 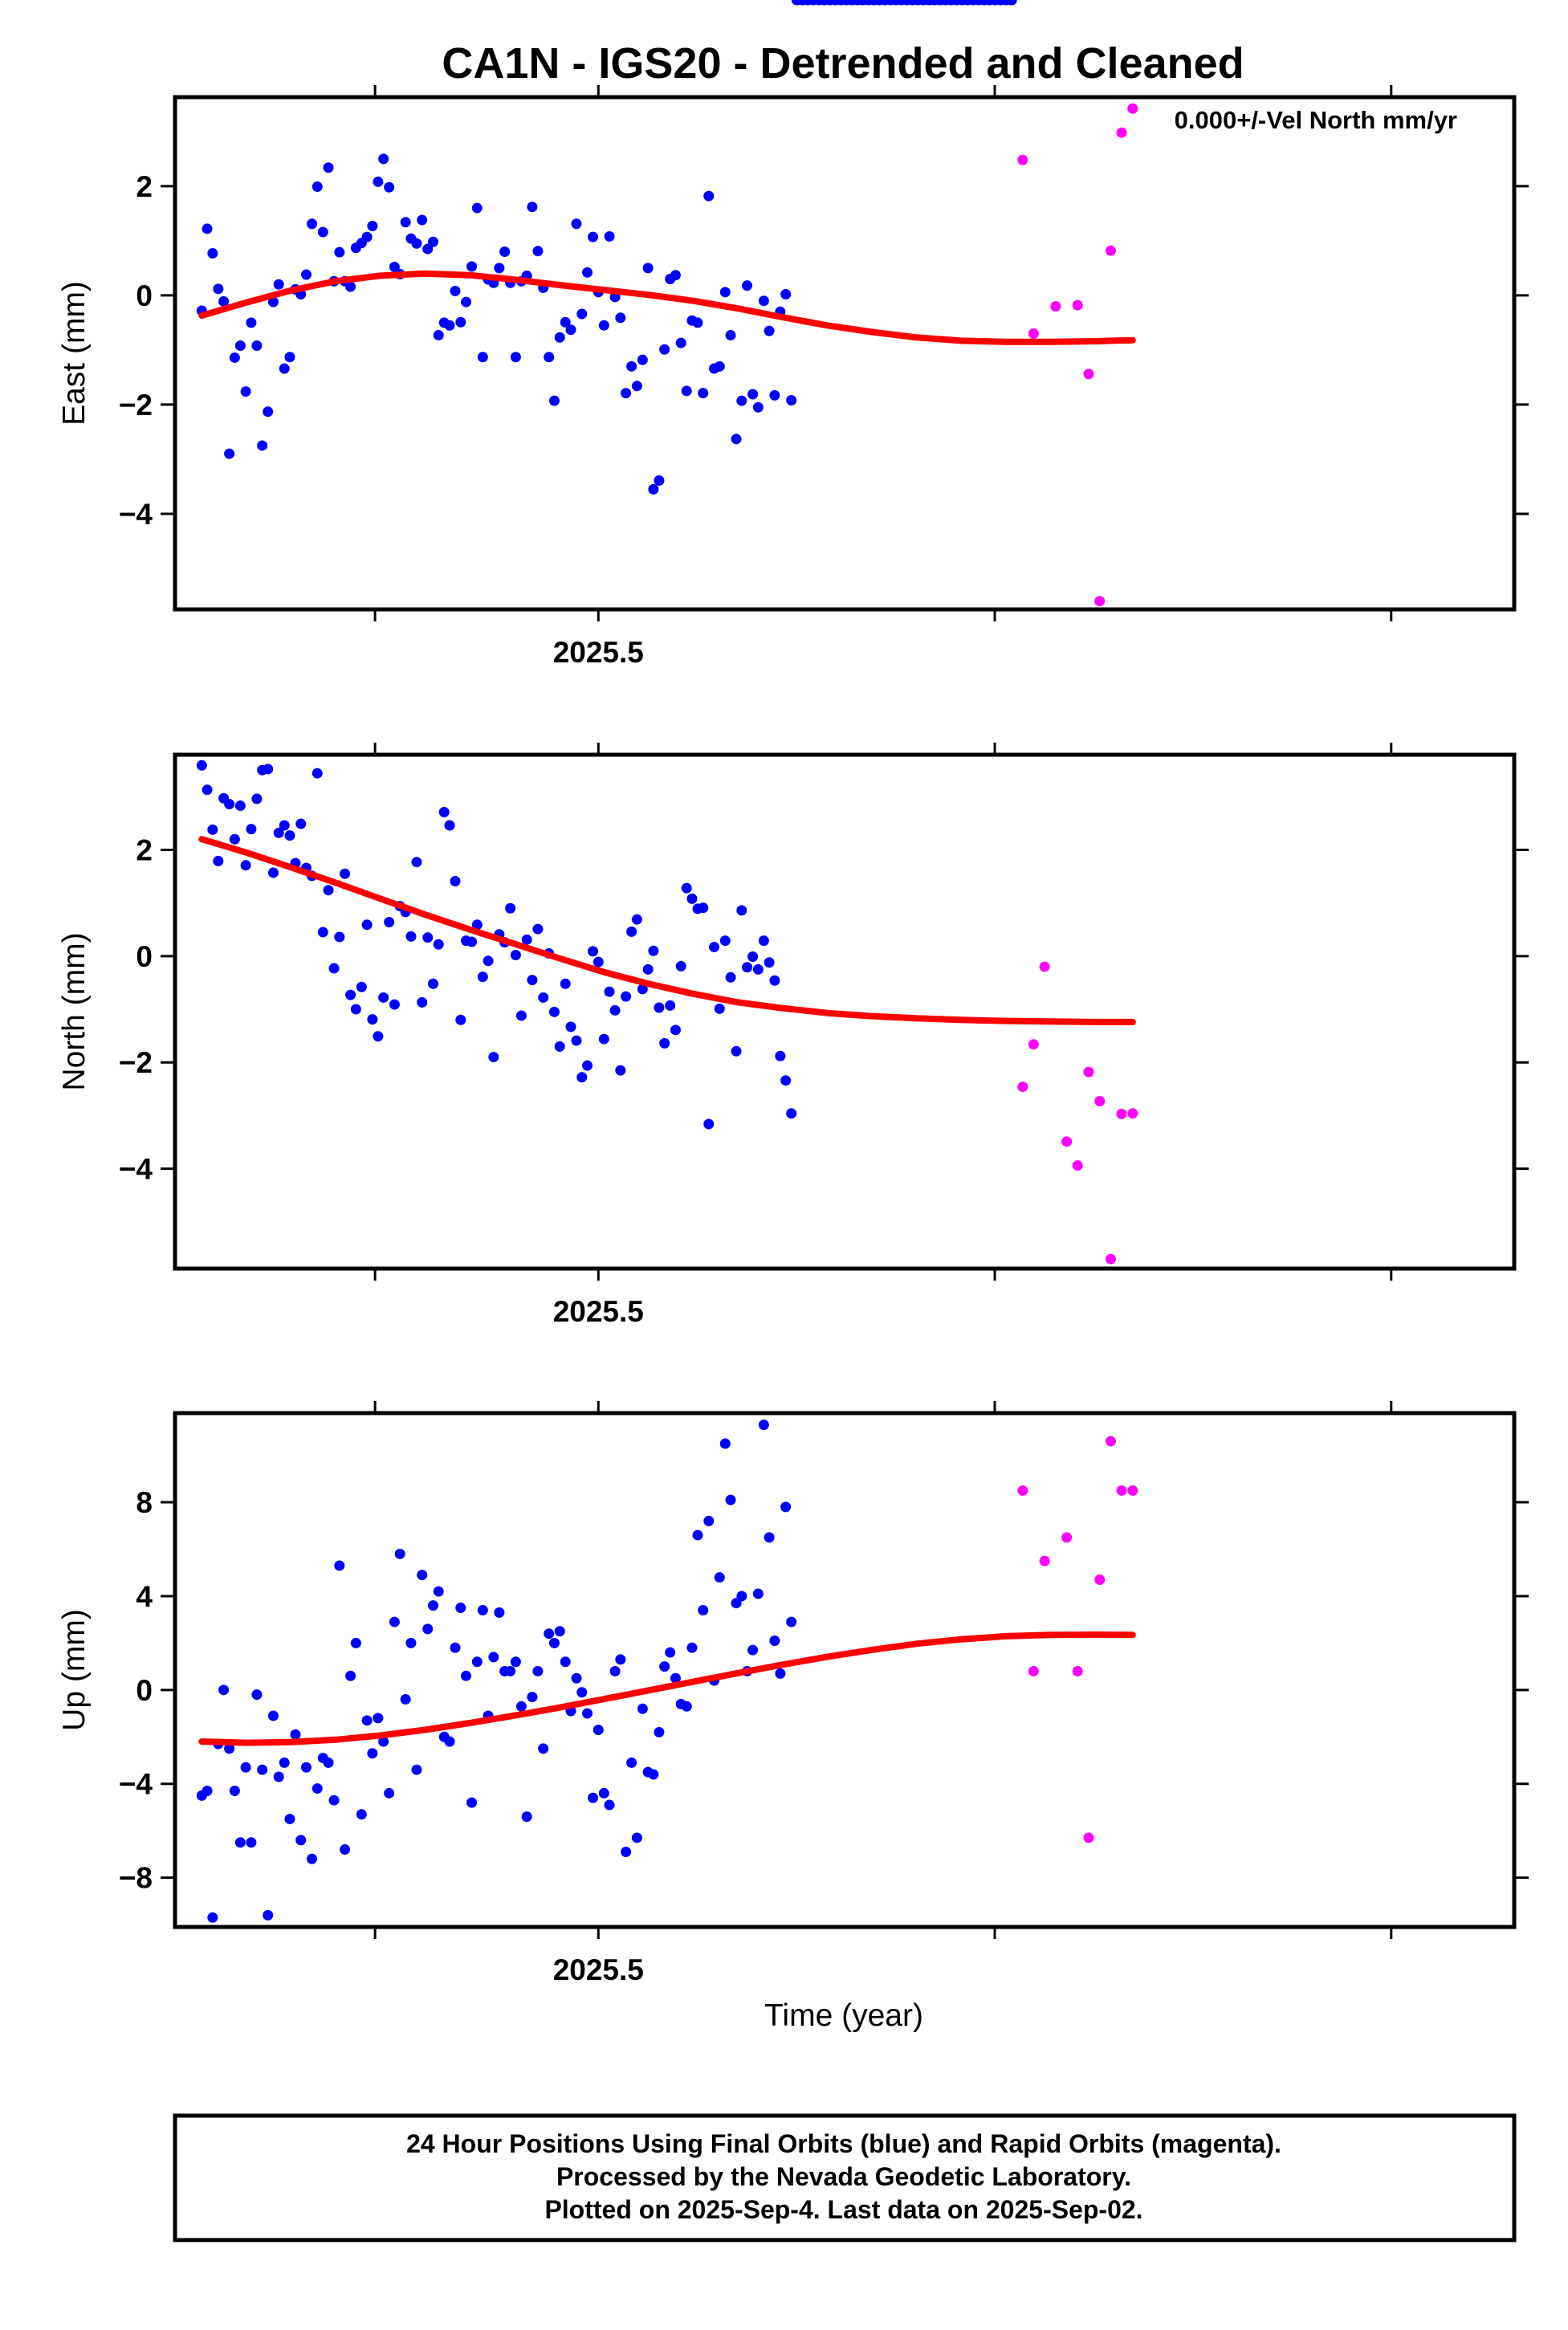 What do you see at coordinates (136, 1784) in the screenshot?
I see `up-ytick-label: −4` at bounding box center [136, 1784].